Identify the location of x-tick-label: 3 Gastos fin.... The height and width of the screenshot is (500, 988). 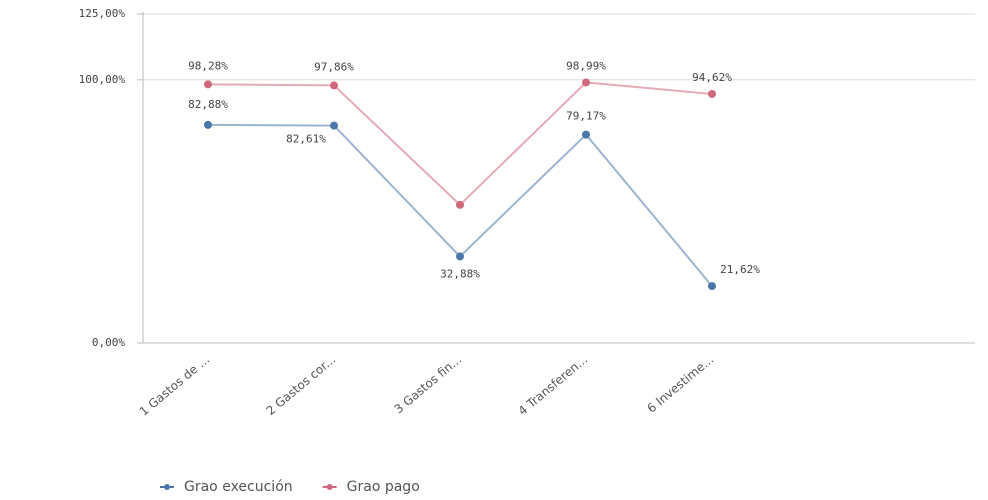
(428, 384).